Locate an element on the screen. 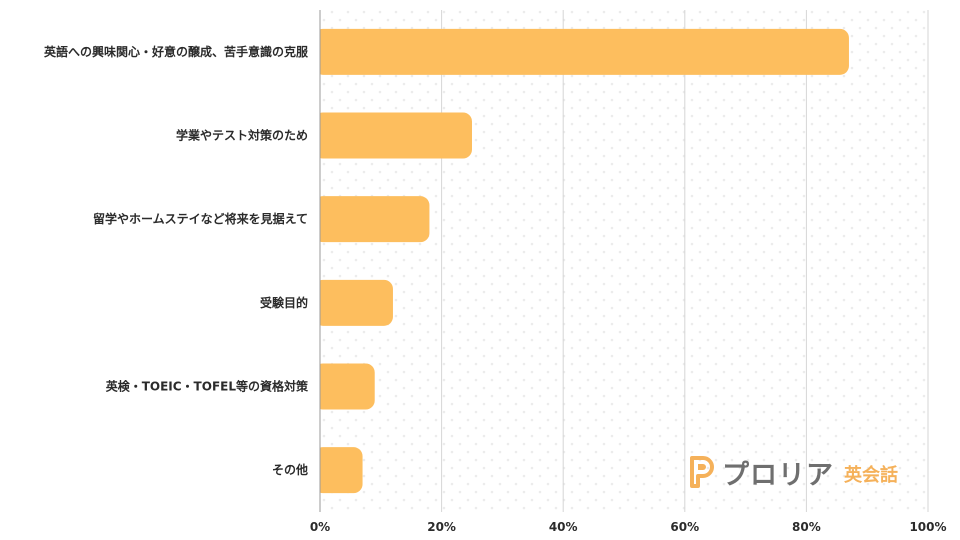 This screenshot has height=540, width=960. x-tick-label: 80% is located at coordinates (806, 527).